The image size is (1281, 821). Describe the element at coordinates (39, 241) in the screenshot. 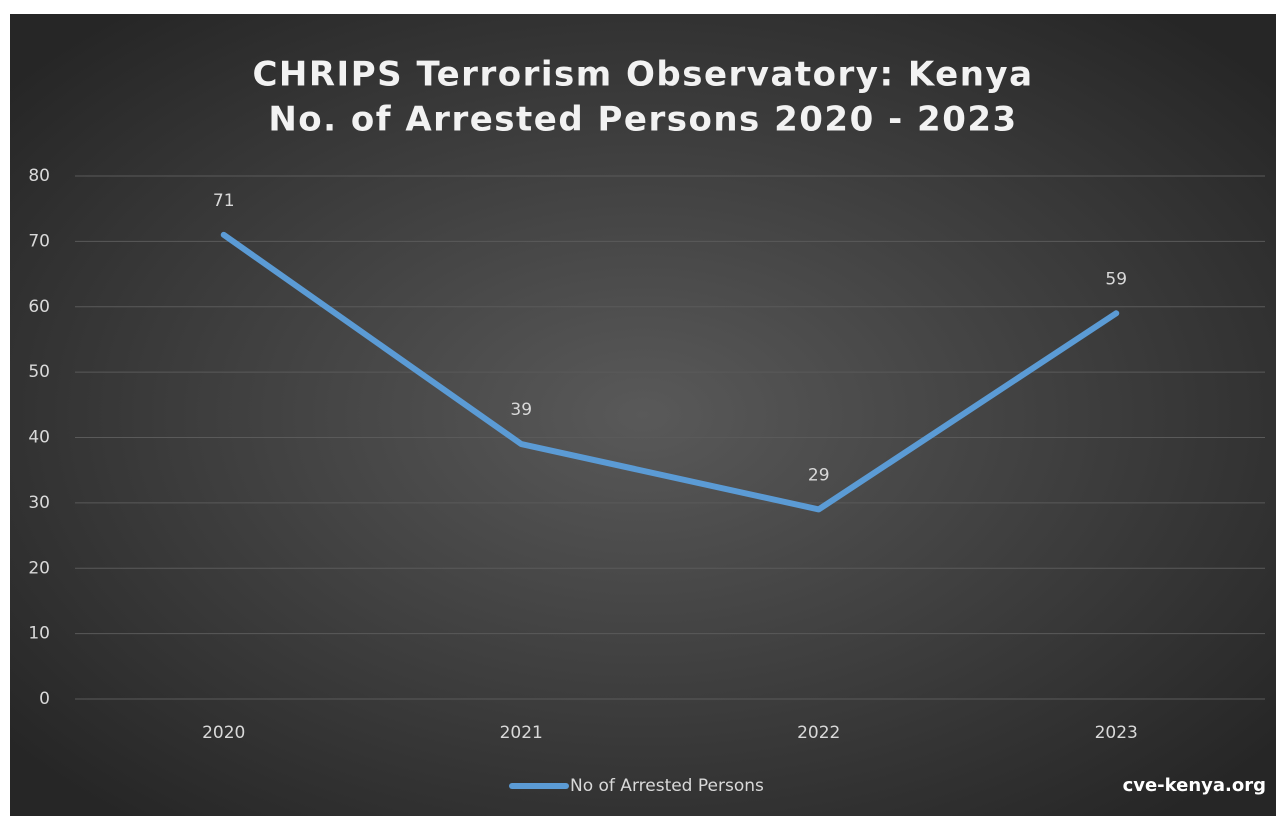

I see `y-tick-label: 70` at that location.